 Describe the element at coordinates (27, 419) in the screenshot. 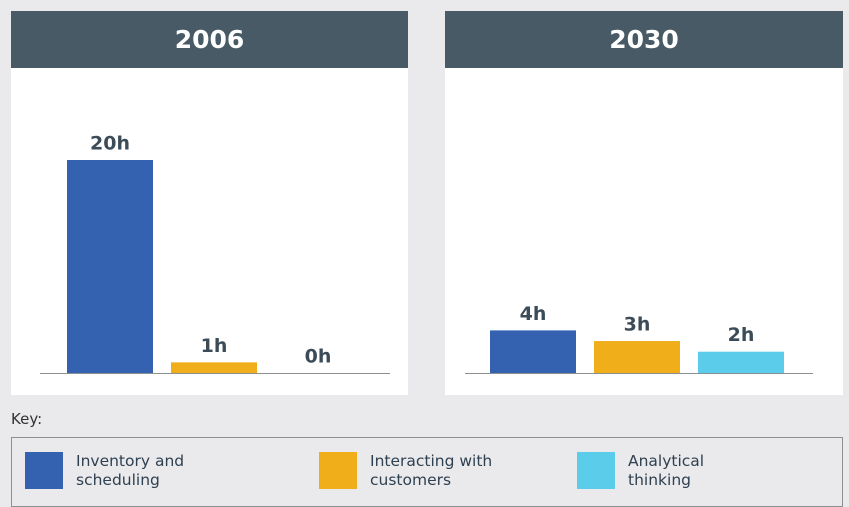

I see `legend-title: Key:` at that location.